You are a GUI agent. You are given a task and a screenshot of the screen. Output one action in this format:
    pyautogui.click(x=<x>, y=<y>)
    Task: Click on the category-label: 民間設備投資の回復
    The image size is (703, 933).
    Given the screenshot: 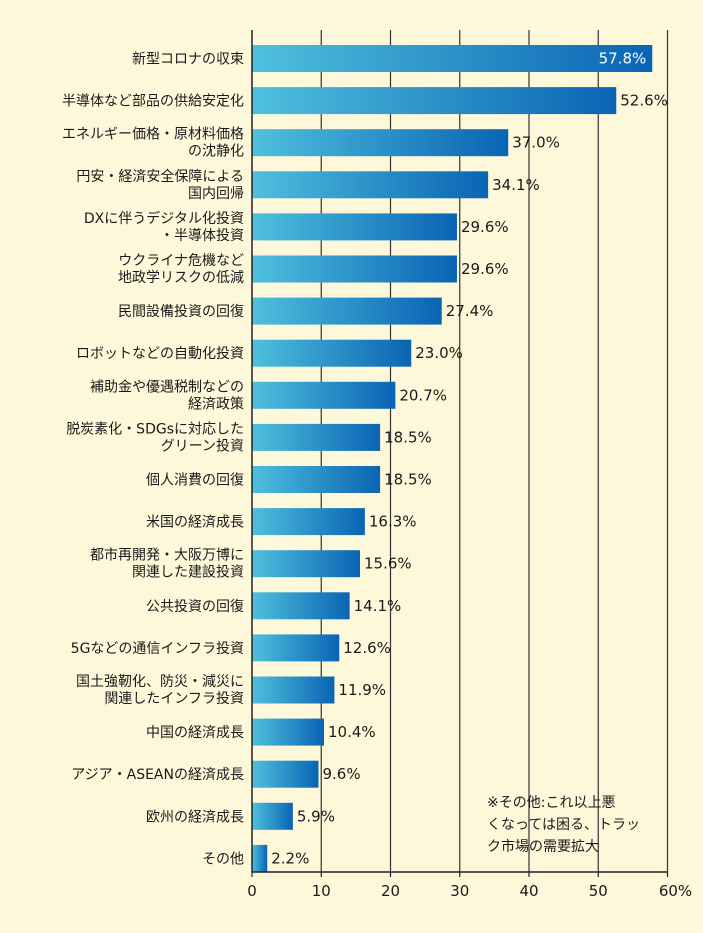 What is the action you would take?
    pyautogui.click(x=181, y=311)
    